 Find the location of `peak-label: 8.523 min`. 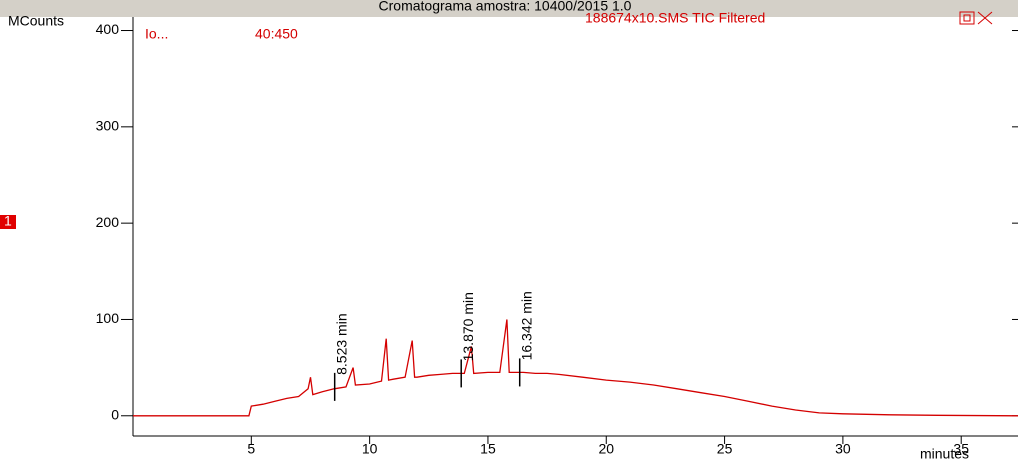

peak-label: 8.523 min is located at coordinates (341, 343).